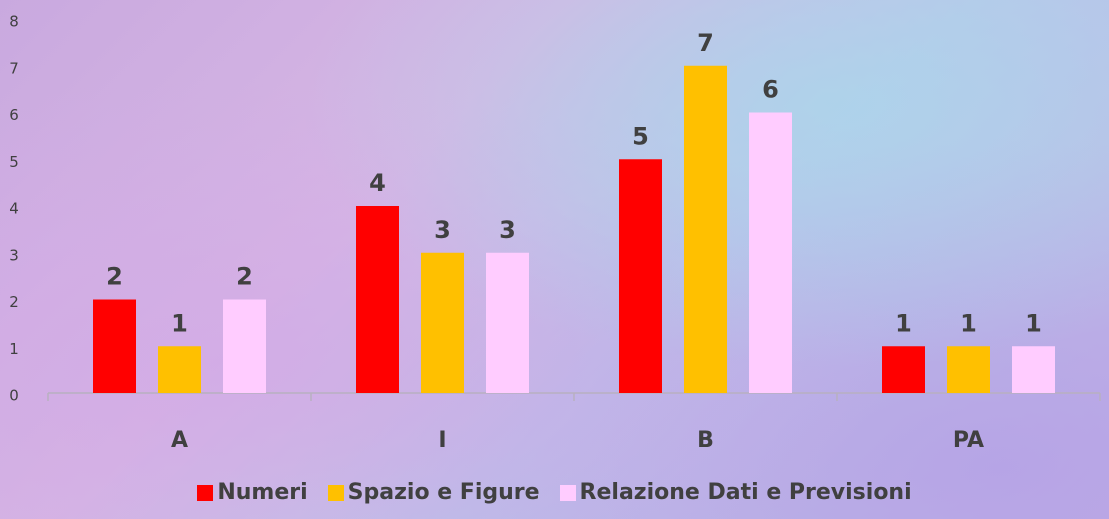 The image size is (1109, 519). What do you see at coordinates (14, 255) in the screenshot?
I see `y-tick-label: 3` at bounding box center [14, 255].